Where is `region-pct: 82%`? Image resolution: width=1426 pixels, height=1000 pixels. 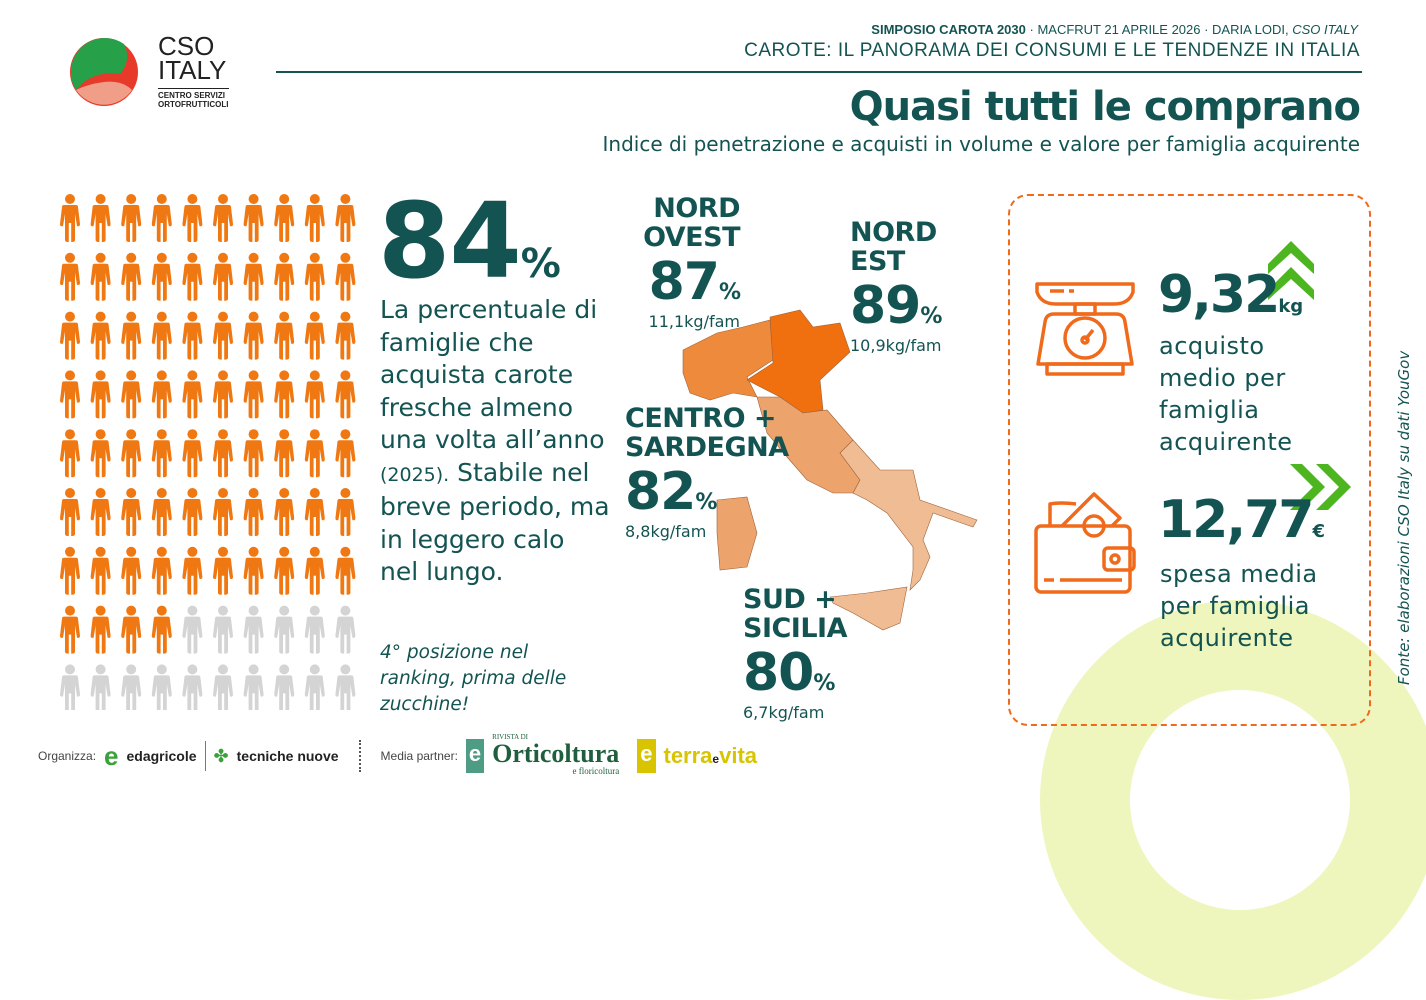 region-pct: 82% is located at coordinates (707, 492).